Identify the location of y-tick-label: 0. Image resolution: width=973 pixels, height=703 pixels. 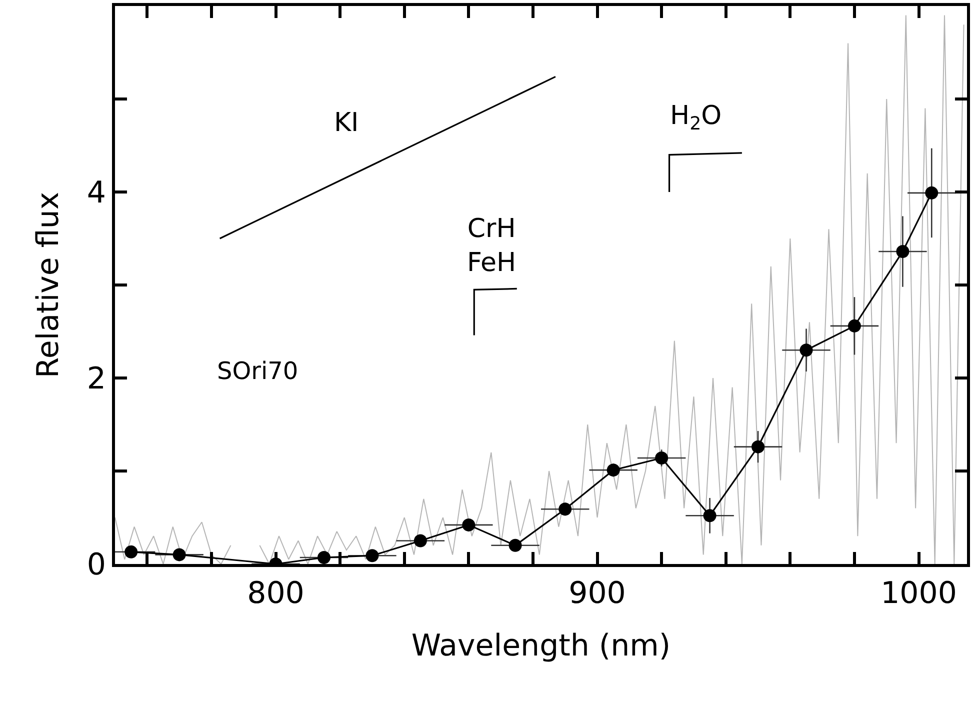
(96, 565).